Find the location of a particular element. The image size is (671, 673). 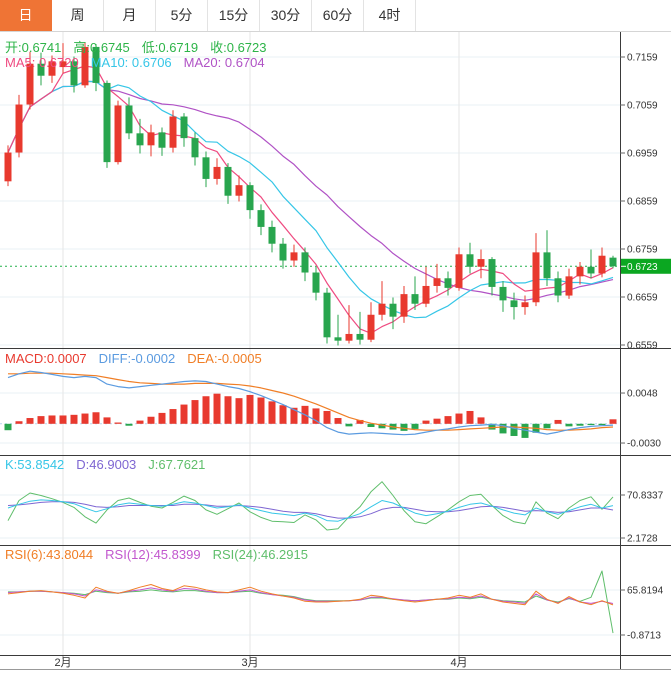

y-axis-label: 0.6859 is located at coordinates (642, 202).